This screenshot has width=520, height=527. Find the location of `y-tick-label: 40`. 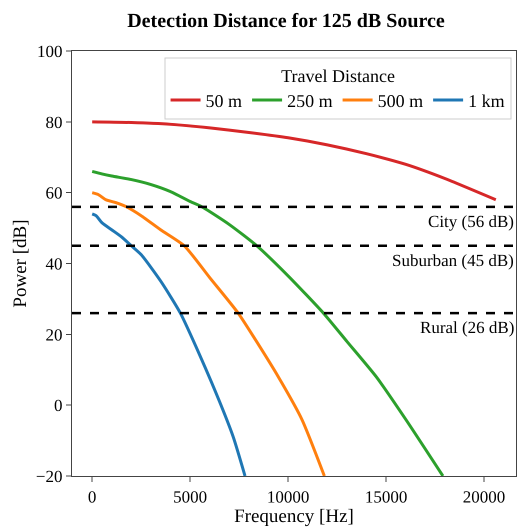

y-tick-label: 40 is located at coordinates (54, 264).